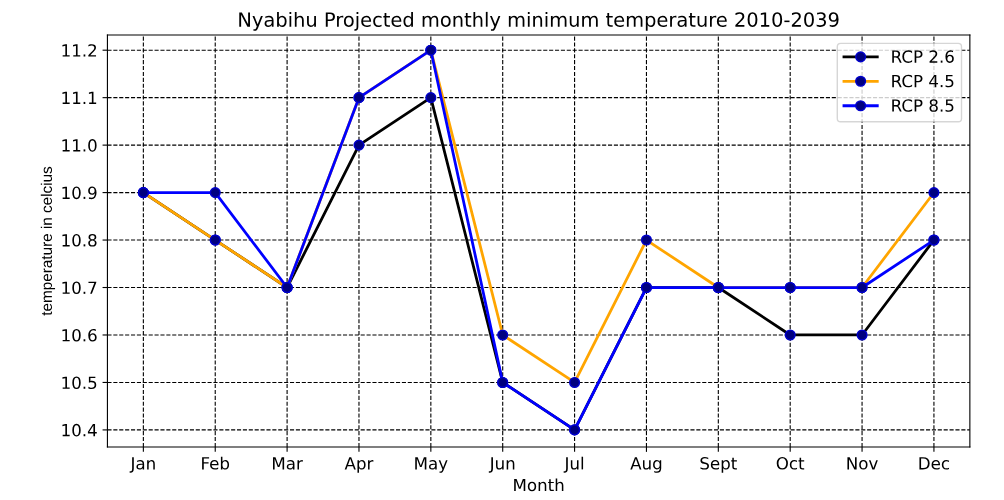 The image size is (1004, 500). Describe the element at coordinates (573, 464) in the screenshot. I see `x-tick-label: Jul` at that location.